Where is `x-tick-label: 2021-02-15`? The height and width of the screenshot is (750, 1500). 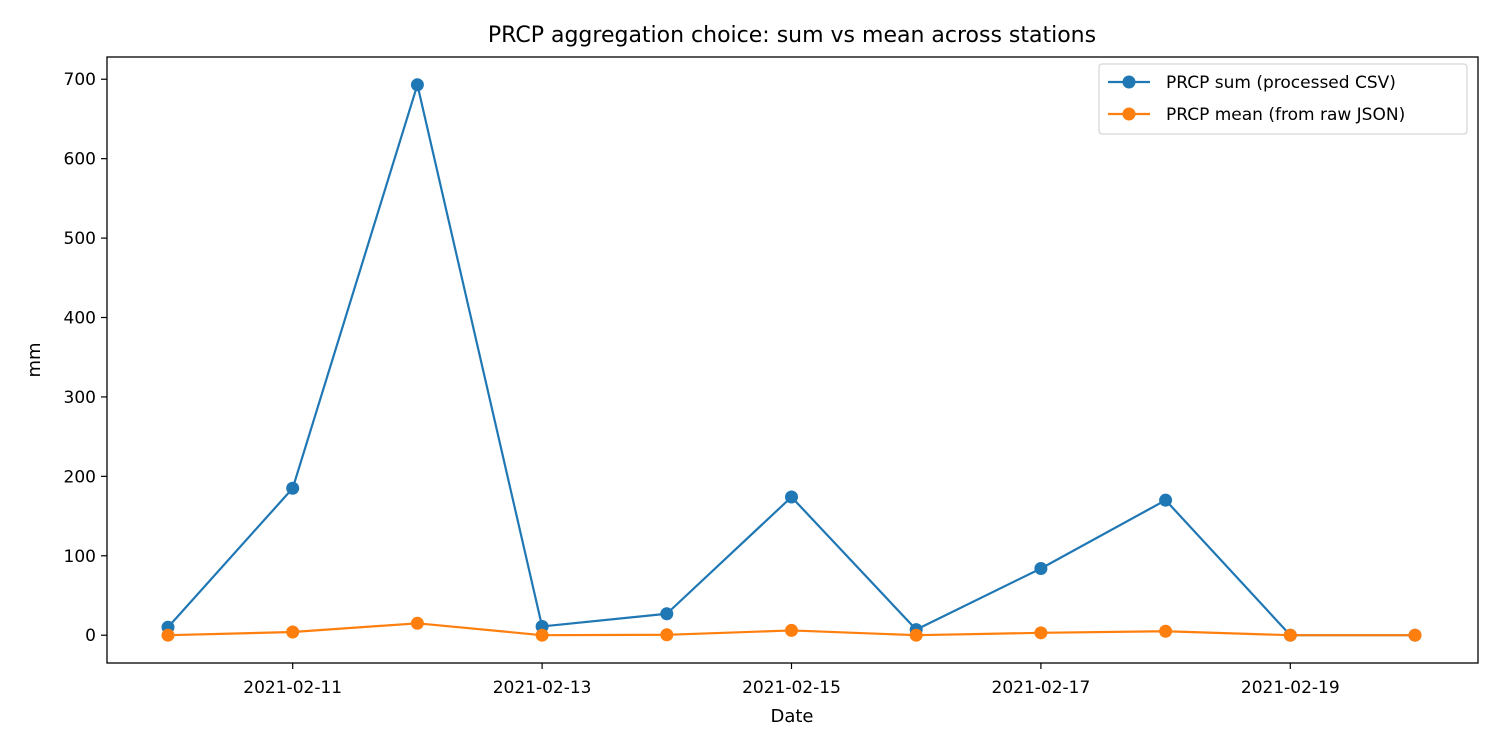 x-tick-label: 2021-02-15 is located at coordinates (791, 688).